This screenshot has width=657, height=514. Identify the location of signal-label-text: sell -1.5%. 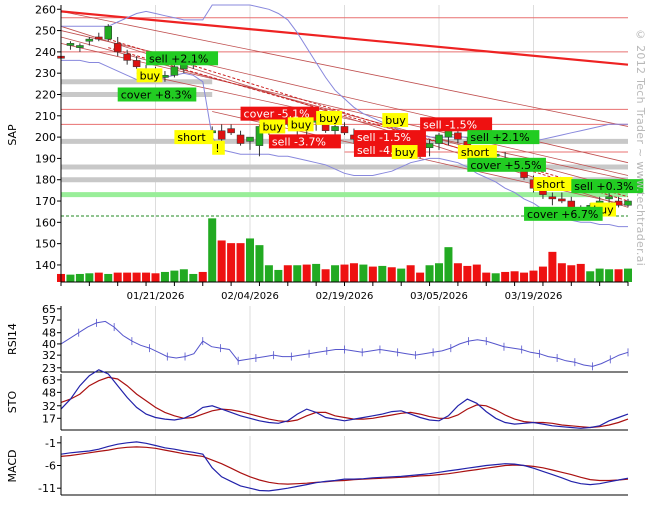
(450, 124).